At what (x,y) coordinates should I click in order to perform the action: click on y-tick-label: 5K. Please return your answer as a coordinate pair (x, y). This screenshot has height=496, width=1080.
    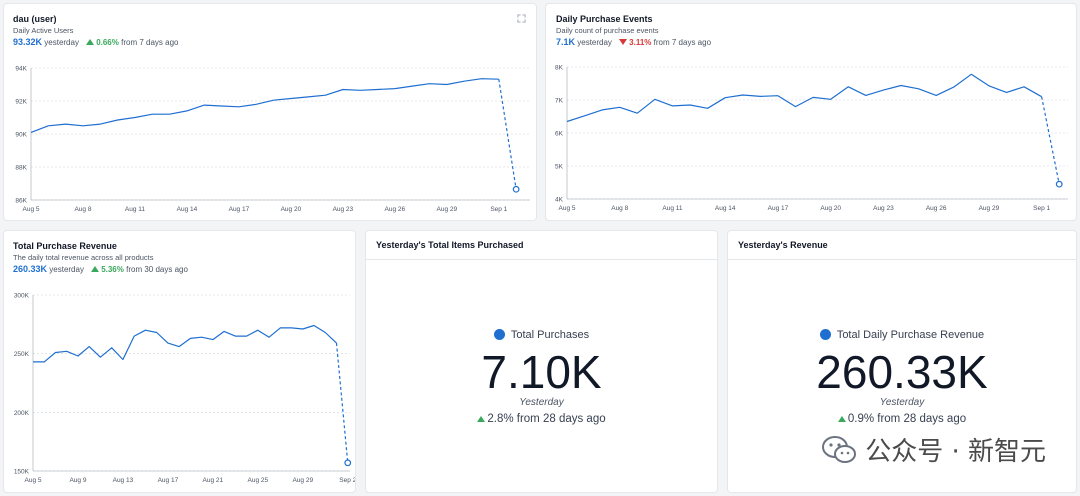
    Looking at the image, I should click on (559, 167).